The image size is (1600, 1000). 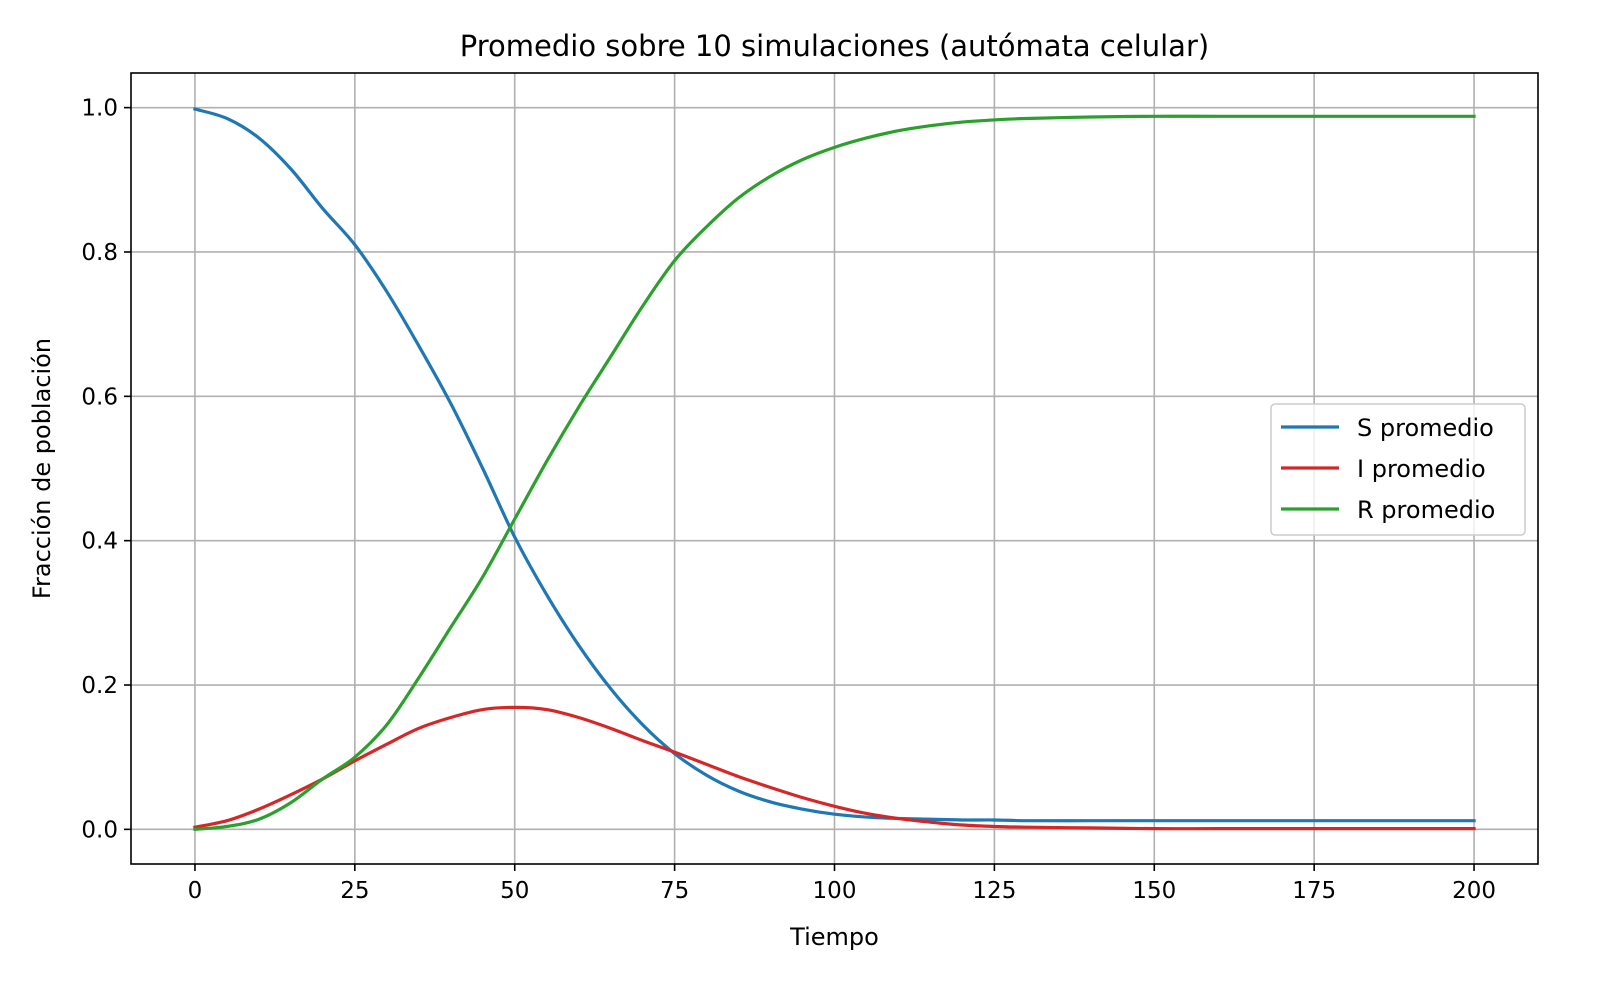 I want to click on x-tick-label: 200, so click(x=1474, y=891).